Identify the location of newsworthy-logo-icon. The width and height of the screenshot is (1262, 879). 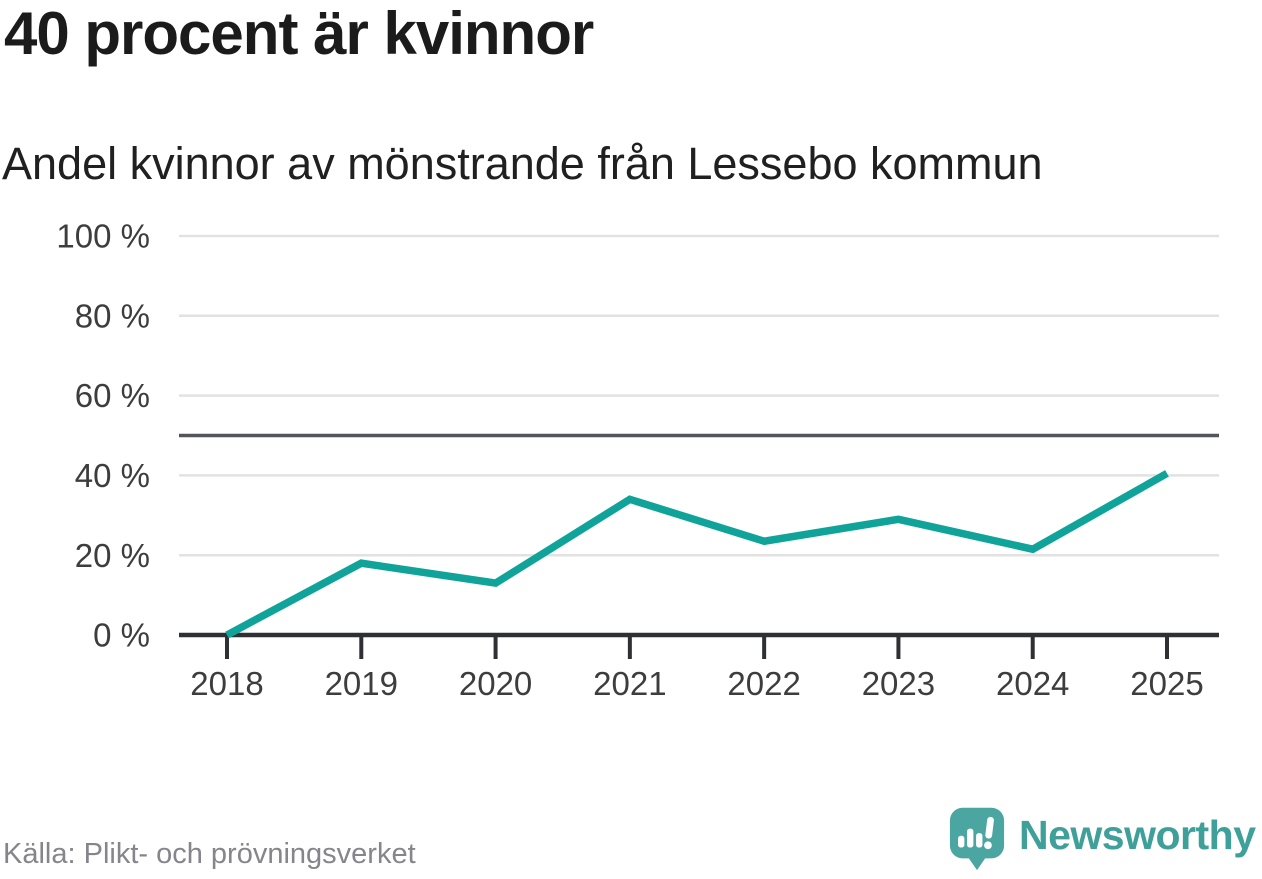
(977, 839).